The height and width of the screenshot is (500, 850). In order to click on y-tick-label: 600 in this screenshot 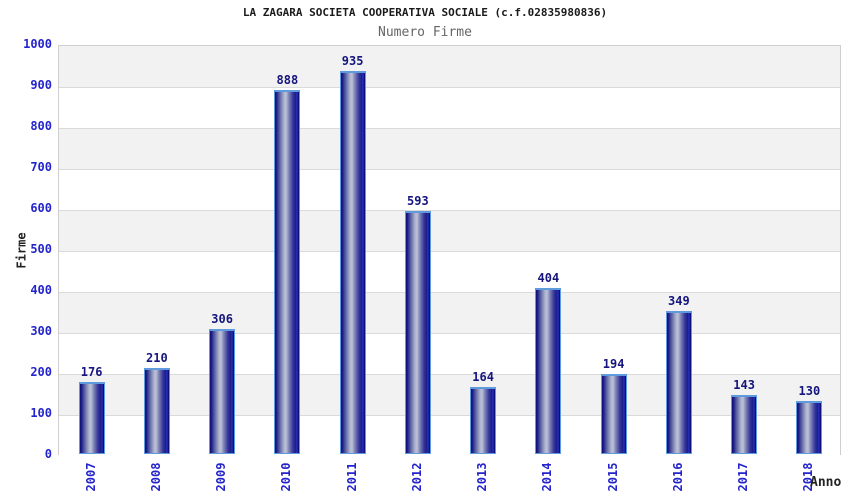, I will do `click(41, 208)`.